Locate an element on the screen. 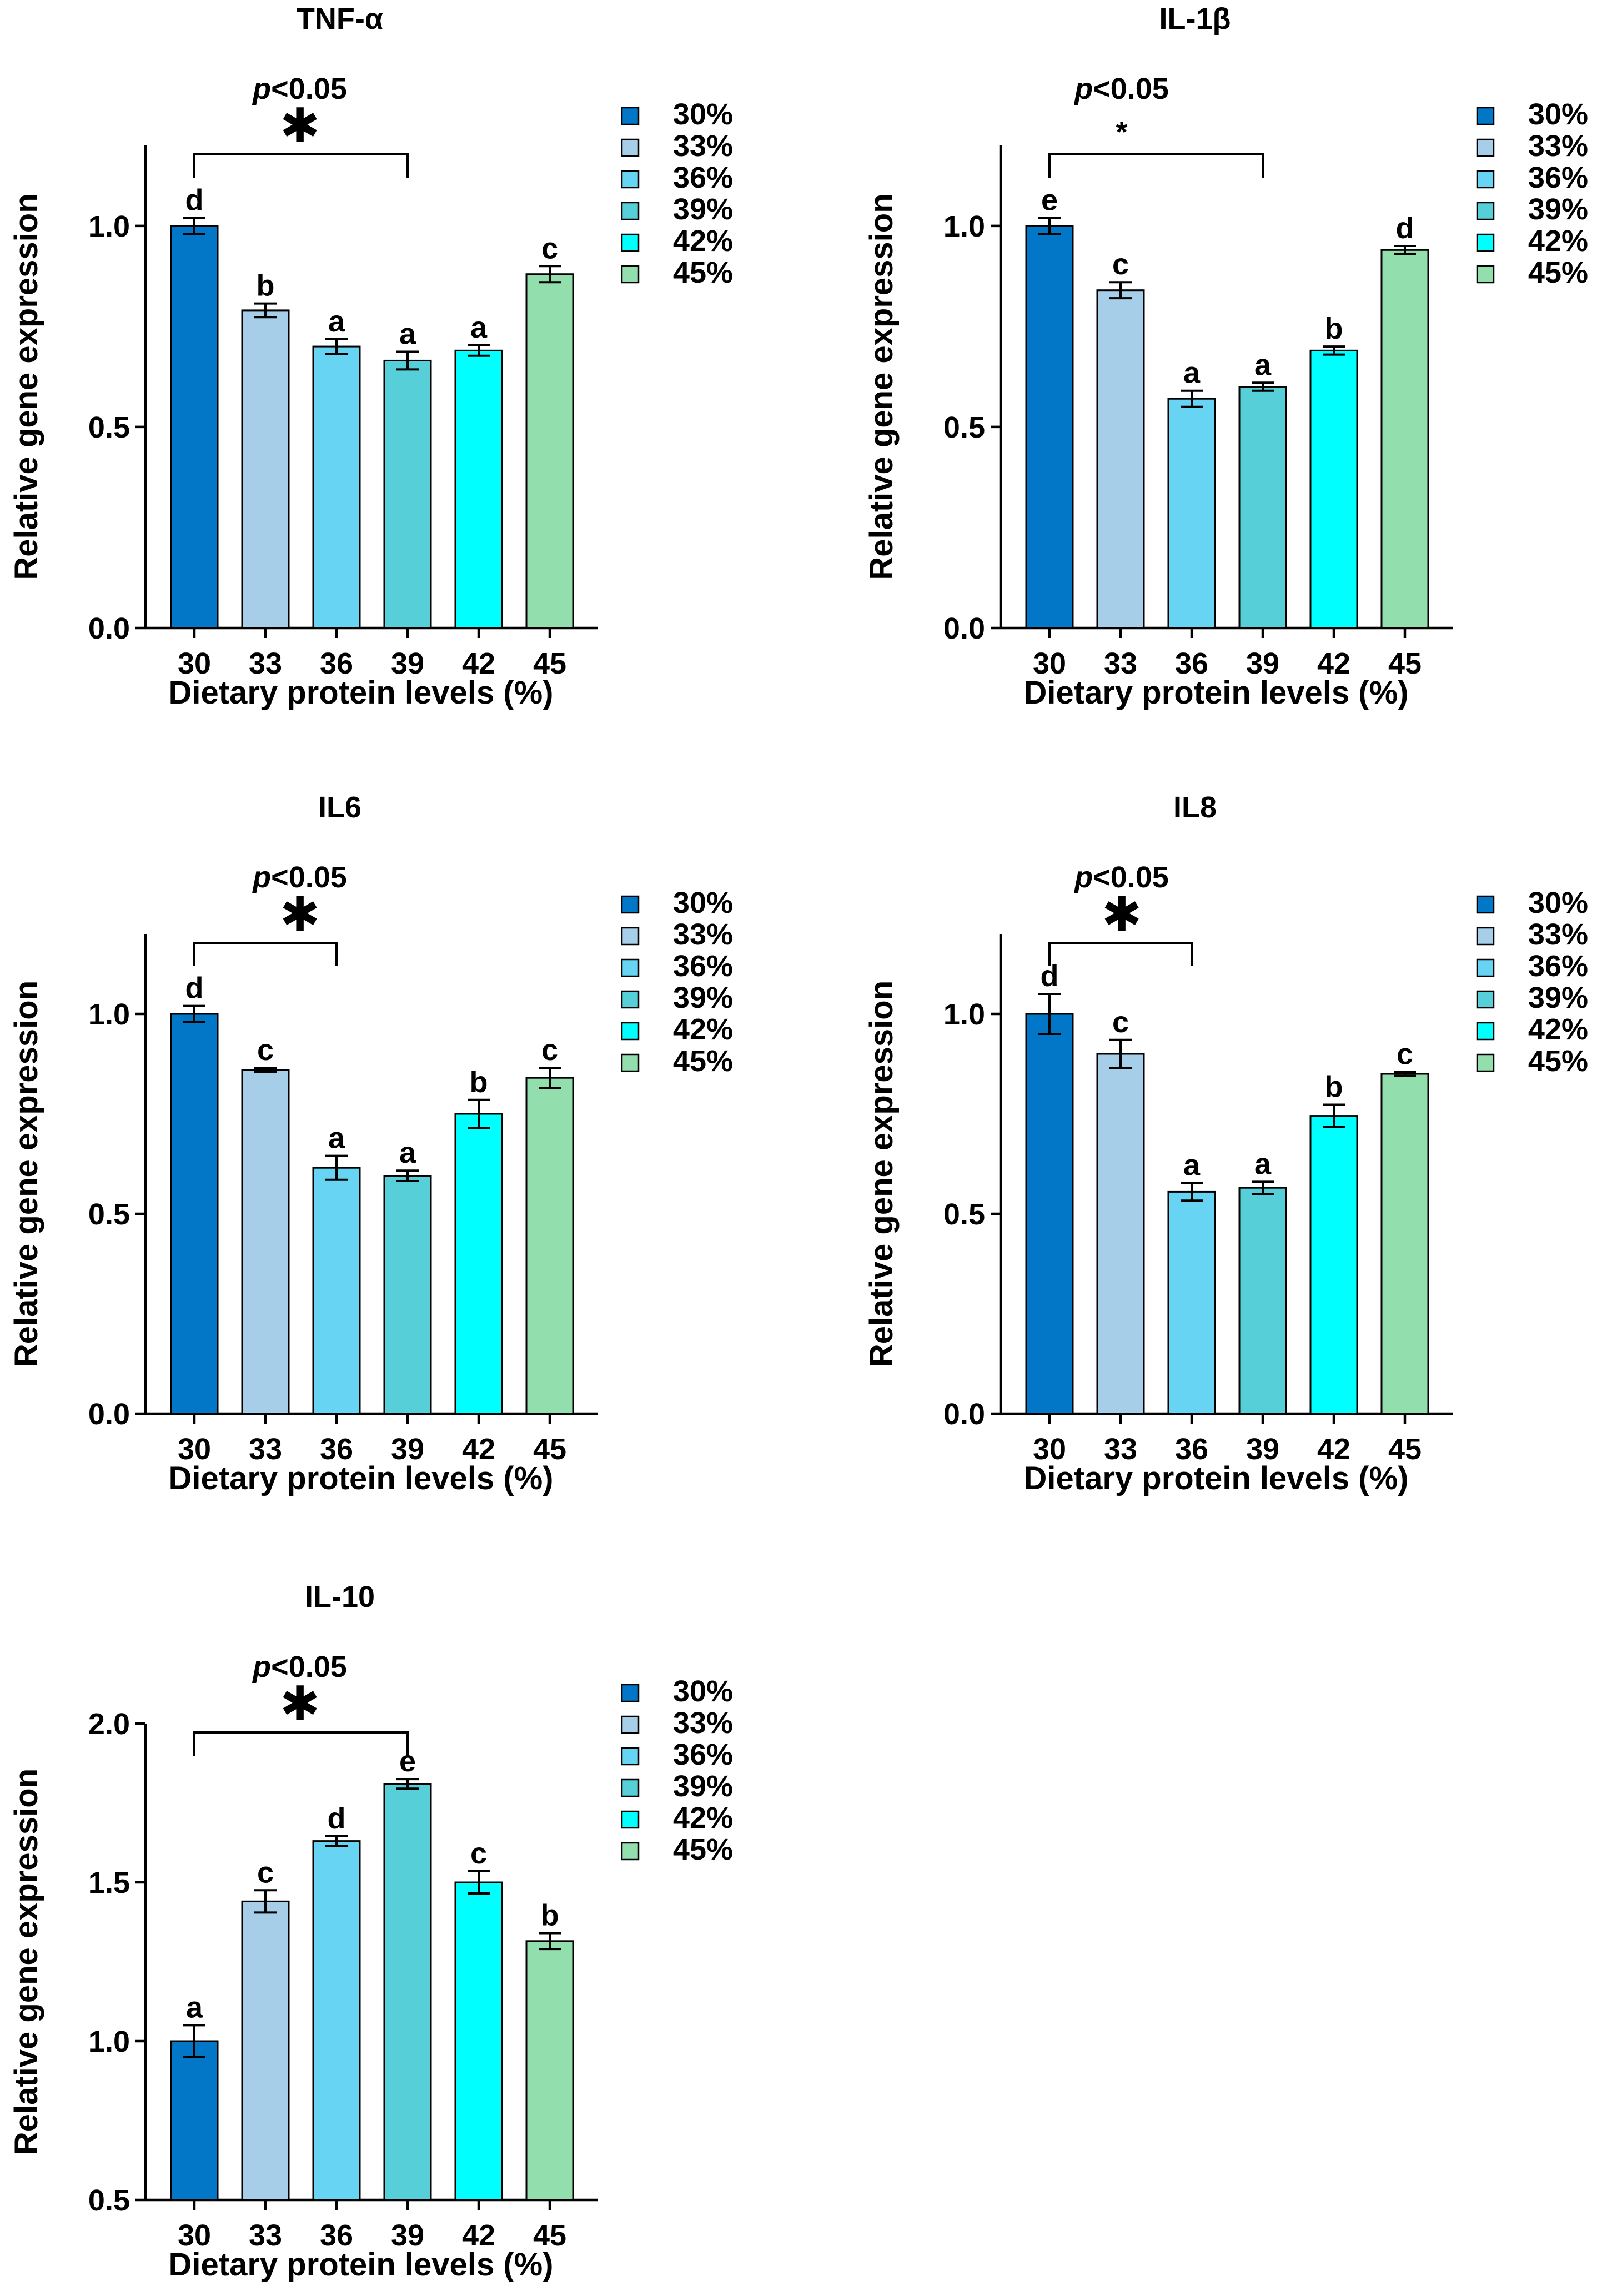  chart-title: TNF-α is located at coordinates (340, 19).